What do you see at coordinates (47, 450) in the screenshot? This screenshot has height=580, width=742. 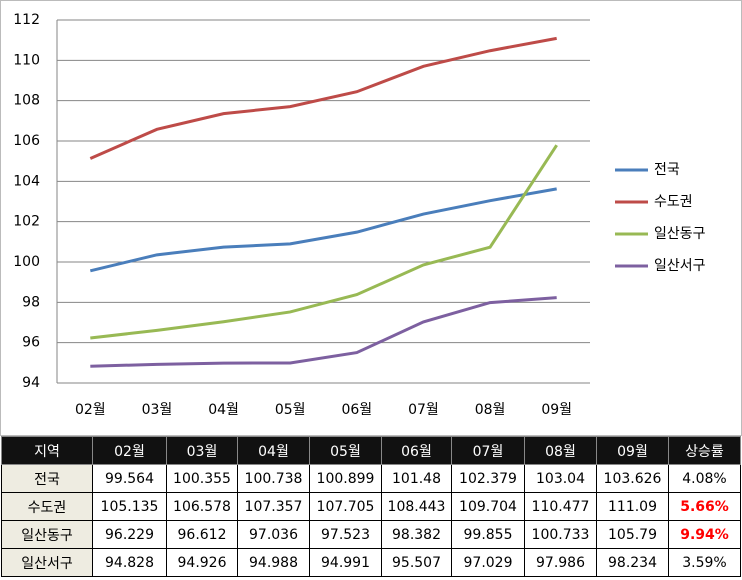 I see `header-cell: 지역` at bounding box center [47, 450].